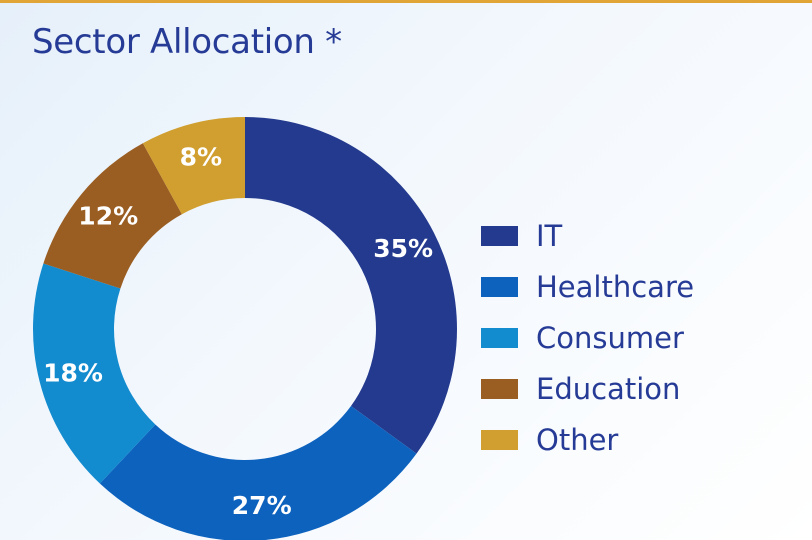 The height and width of the screenshot is (540, 812). Describe the element at coordinates (499, 388) in the screenshot. I see `legend-swatch-education` at that location.